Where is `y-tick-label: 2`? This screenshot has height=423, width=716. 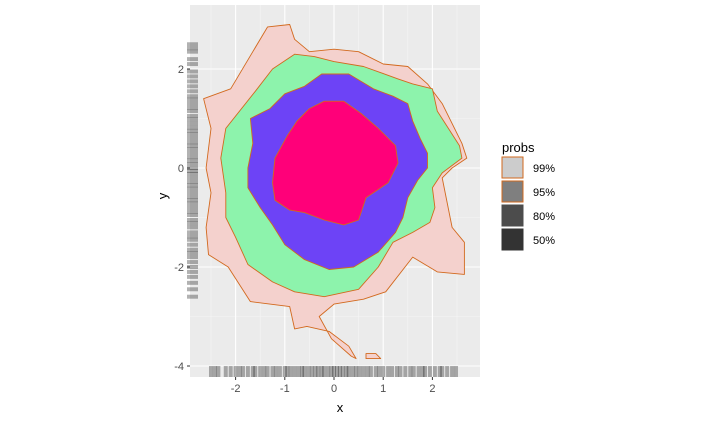
y-tick-label: 2 is located at coordinates (181, 70).